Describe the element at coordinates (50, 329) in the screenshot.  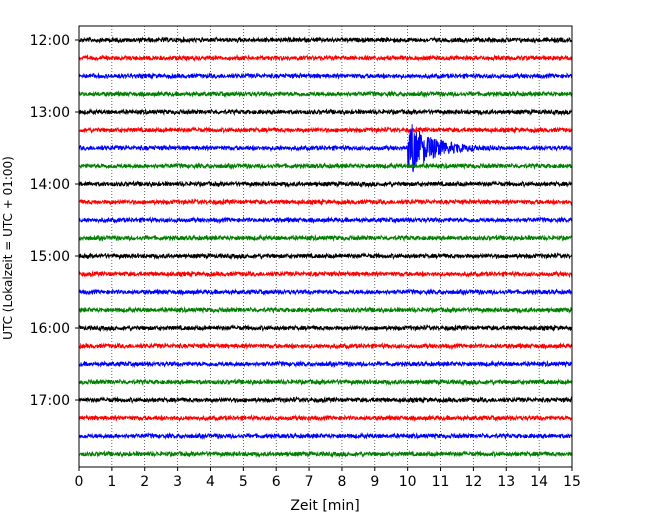
I see `y-tick-label: 16:00` at that location.